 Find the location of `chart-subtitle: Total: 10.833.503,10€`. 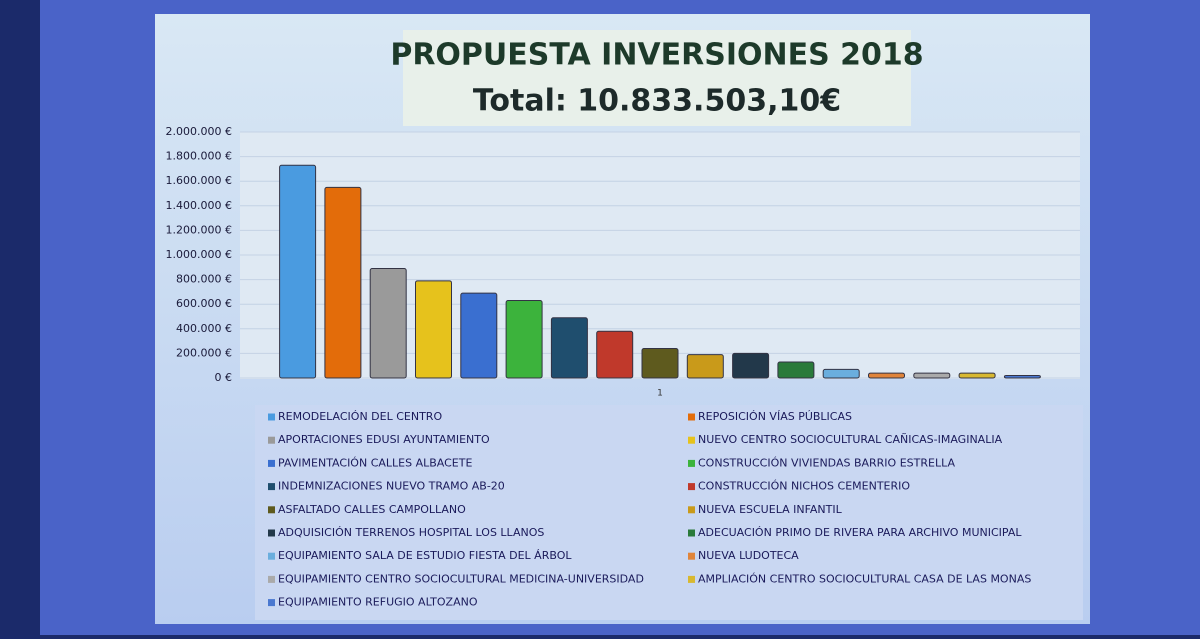

chart-subtitle: Total: 10.833.503,10€ is located at coordinates (657, 101).